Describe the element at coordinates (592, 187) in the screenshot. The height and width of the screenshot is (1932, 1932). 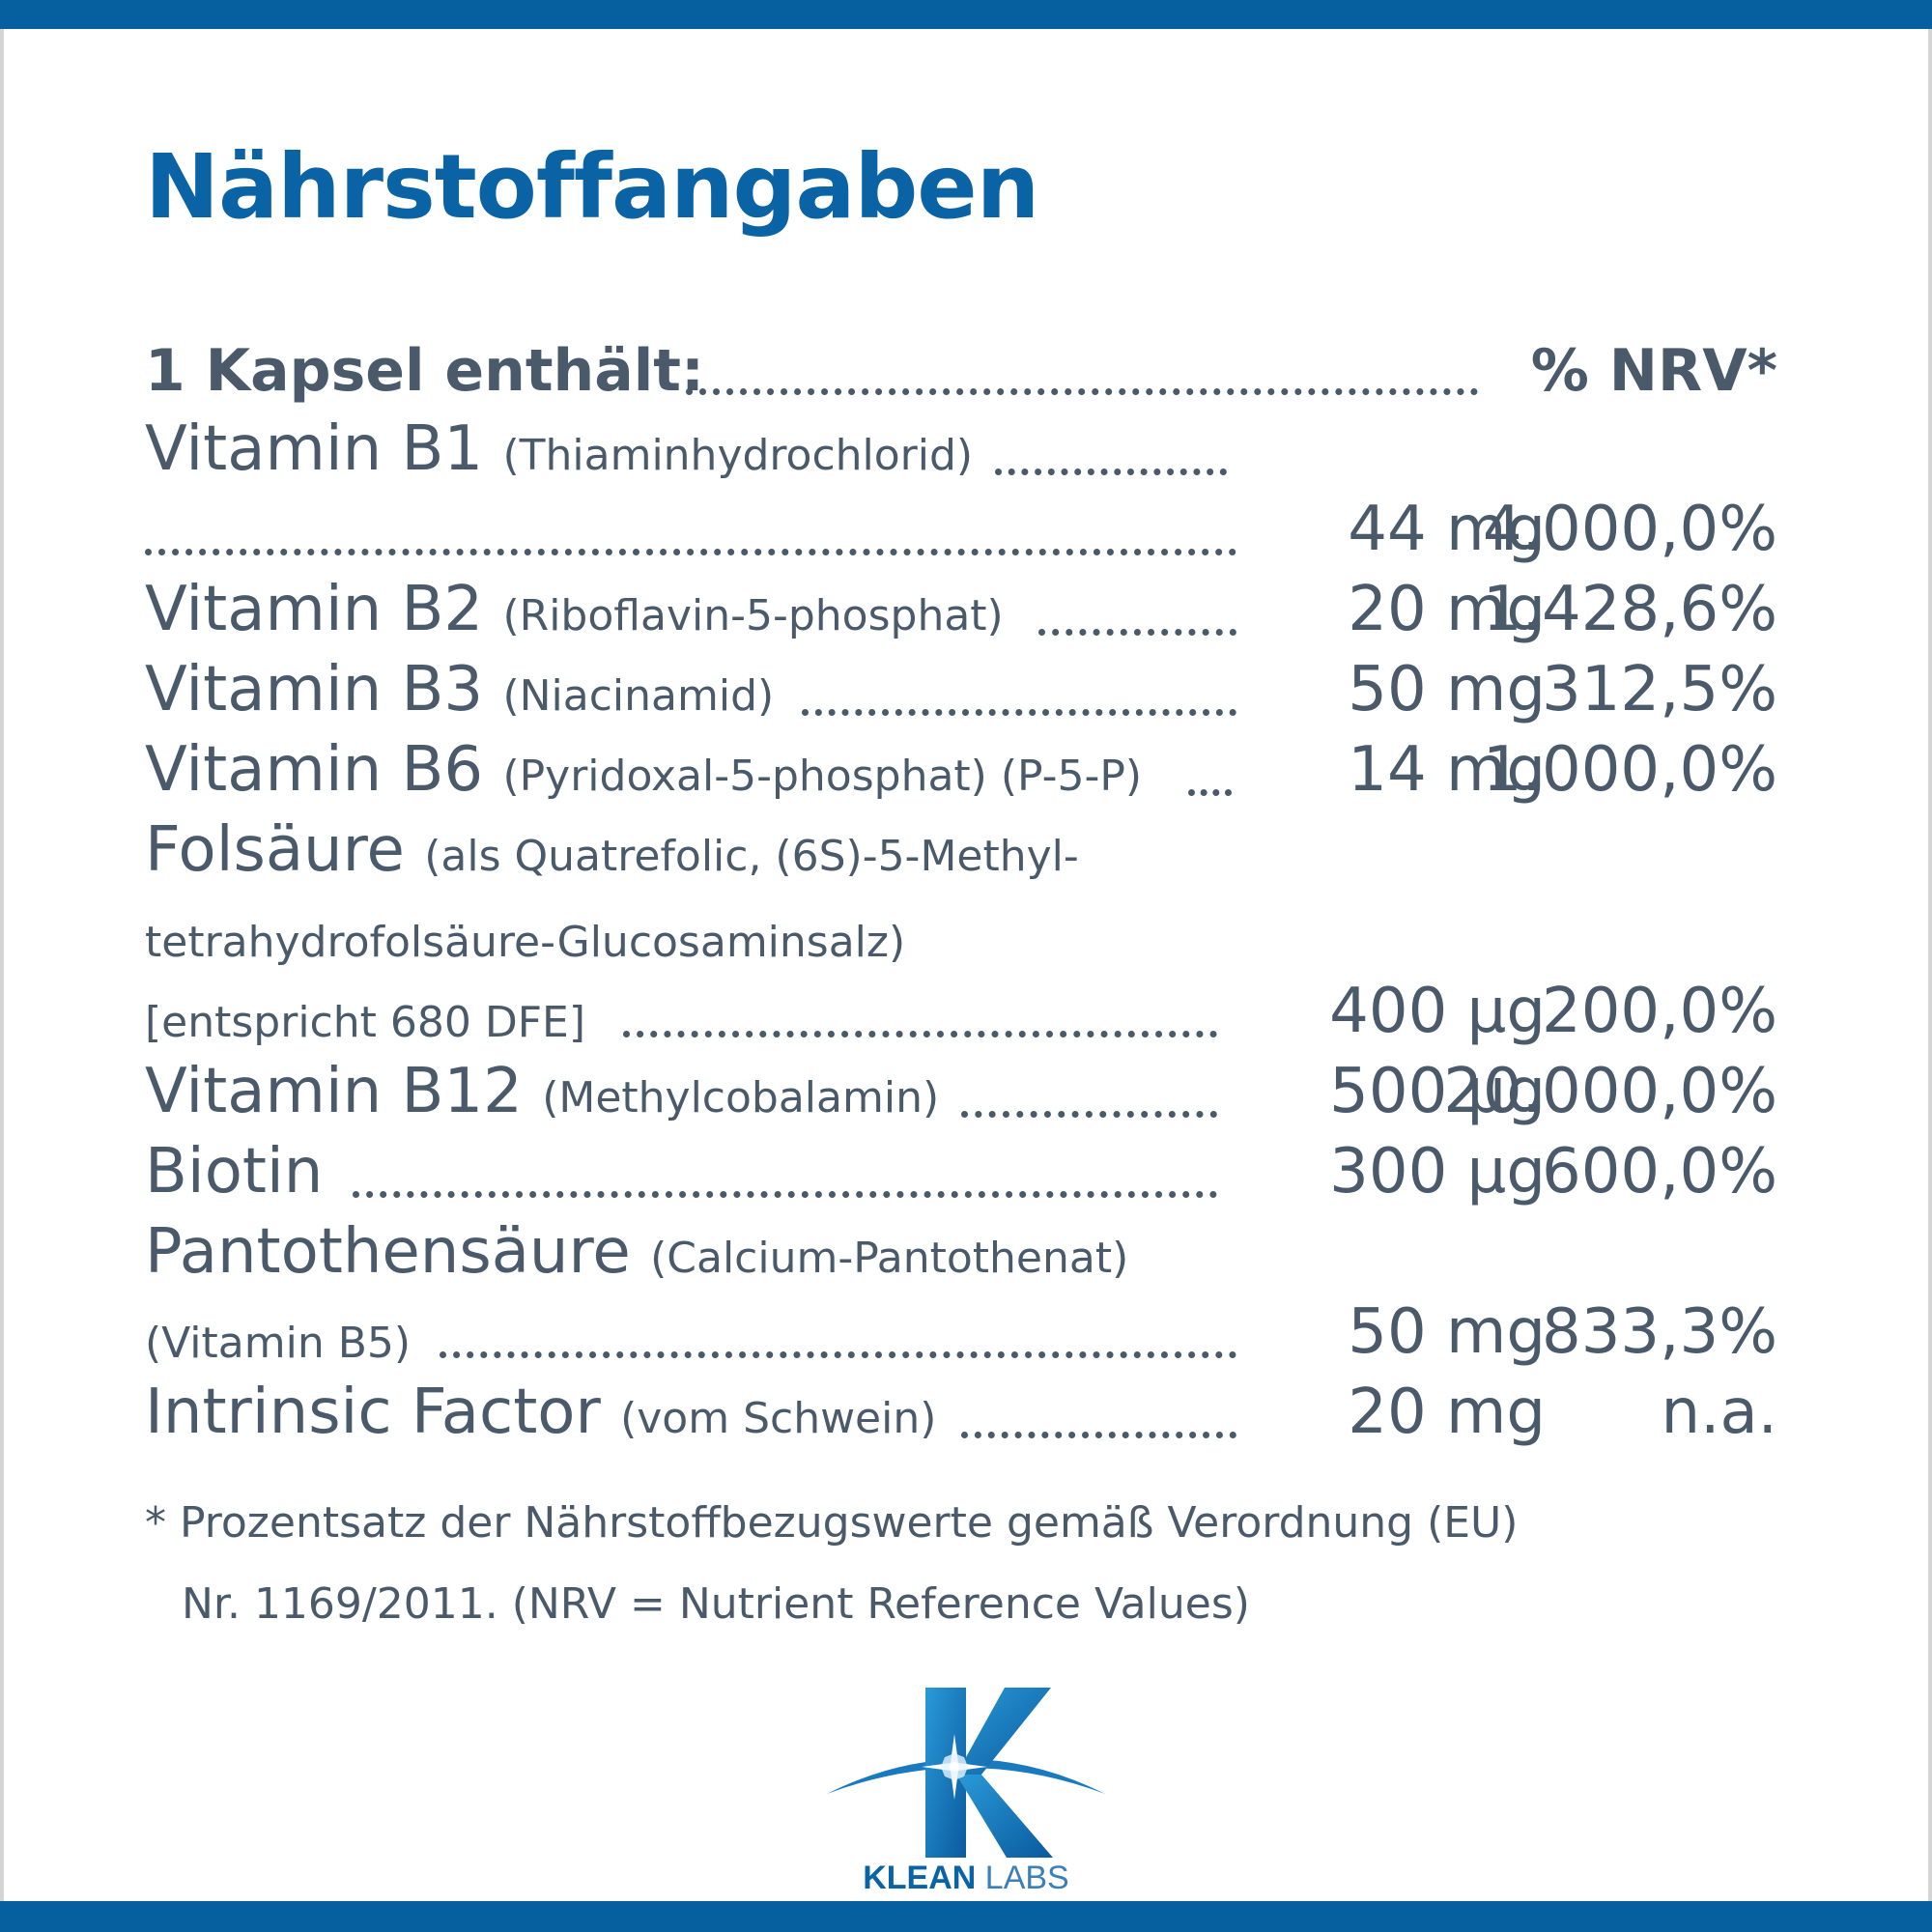
I see `page-title: Nährstoffangaben` at that location.